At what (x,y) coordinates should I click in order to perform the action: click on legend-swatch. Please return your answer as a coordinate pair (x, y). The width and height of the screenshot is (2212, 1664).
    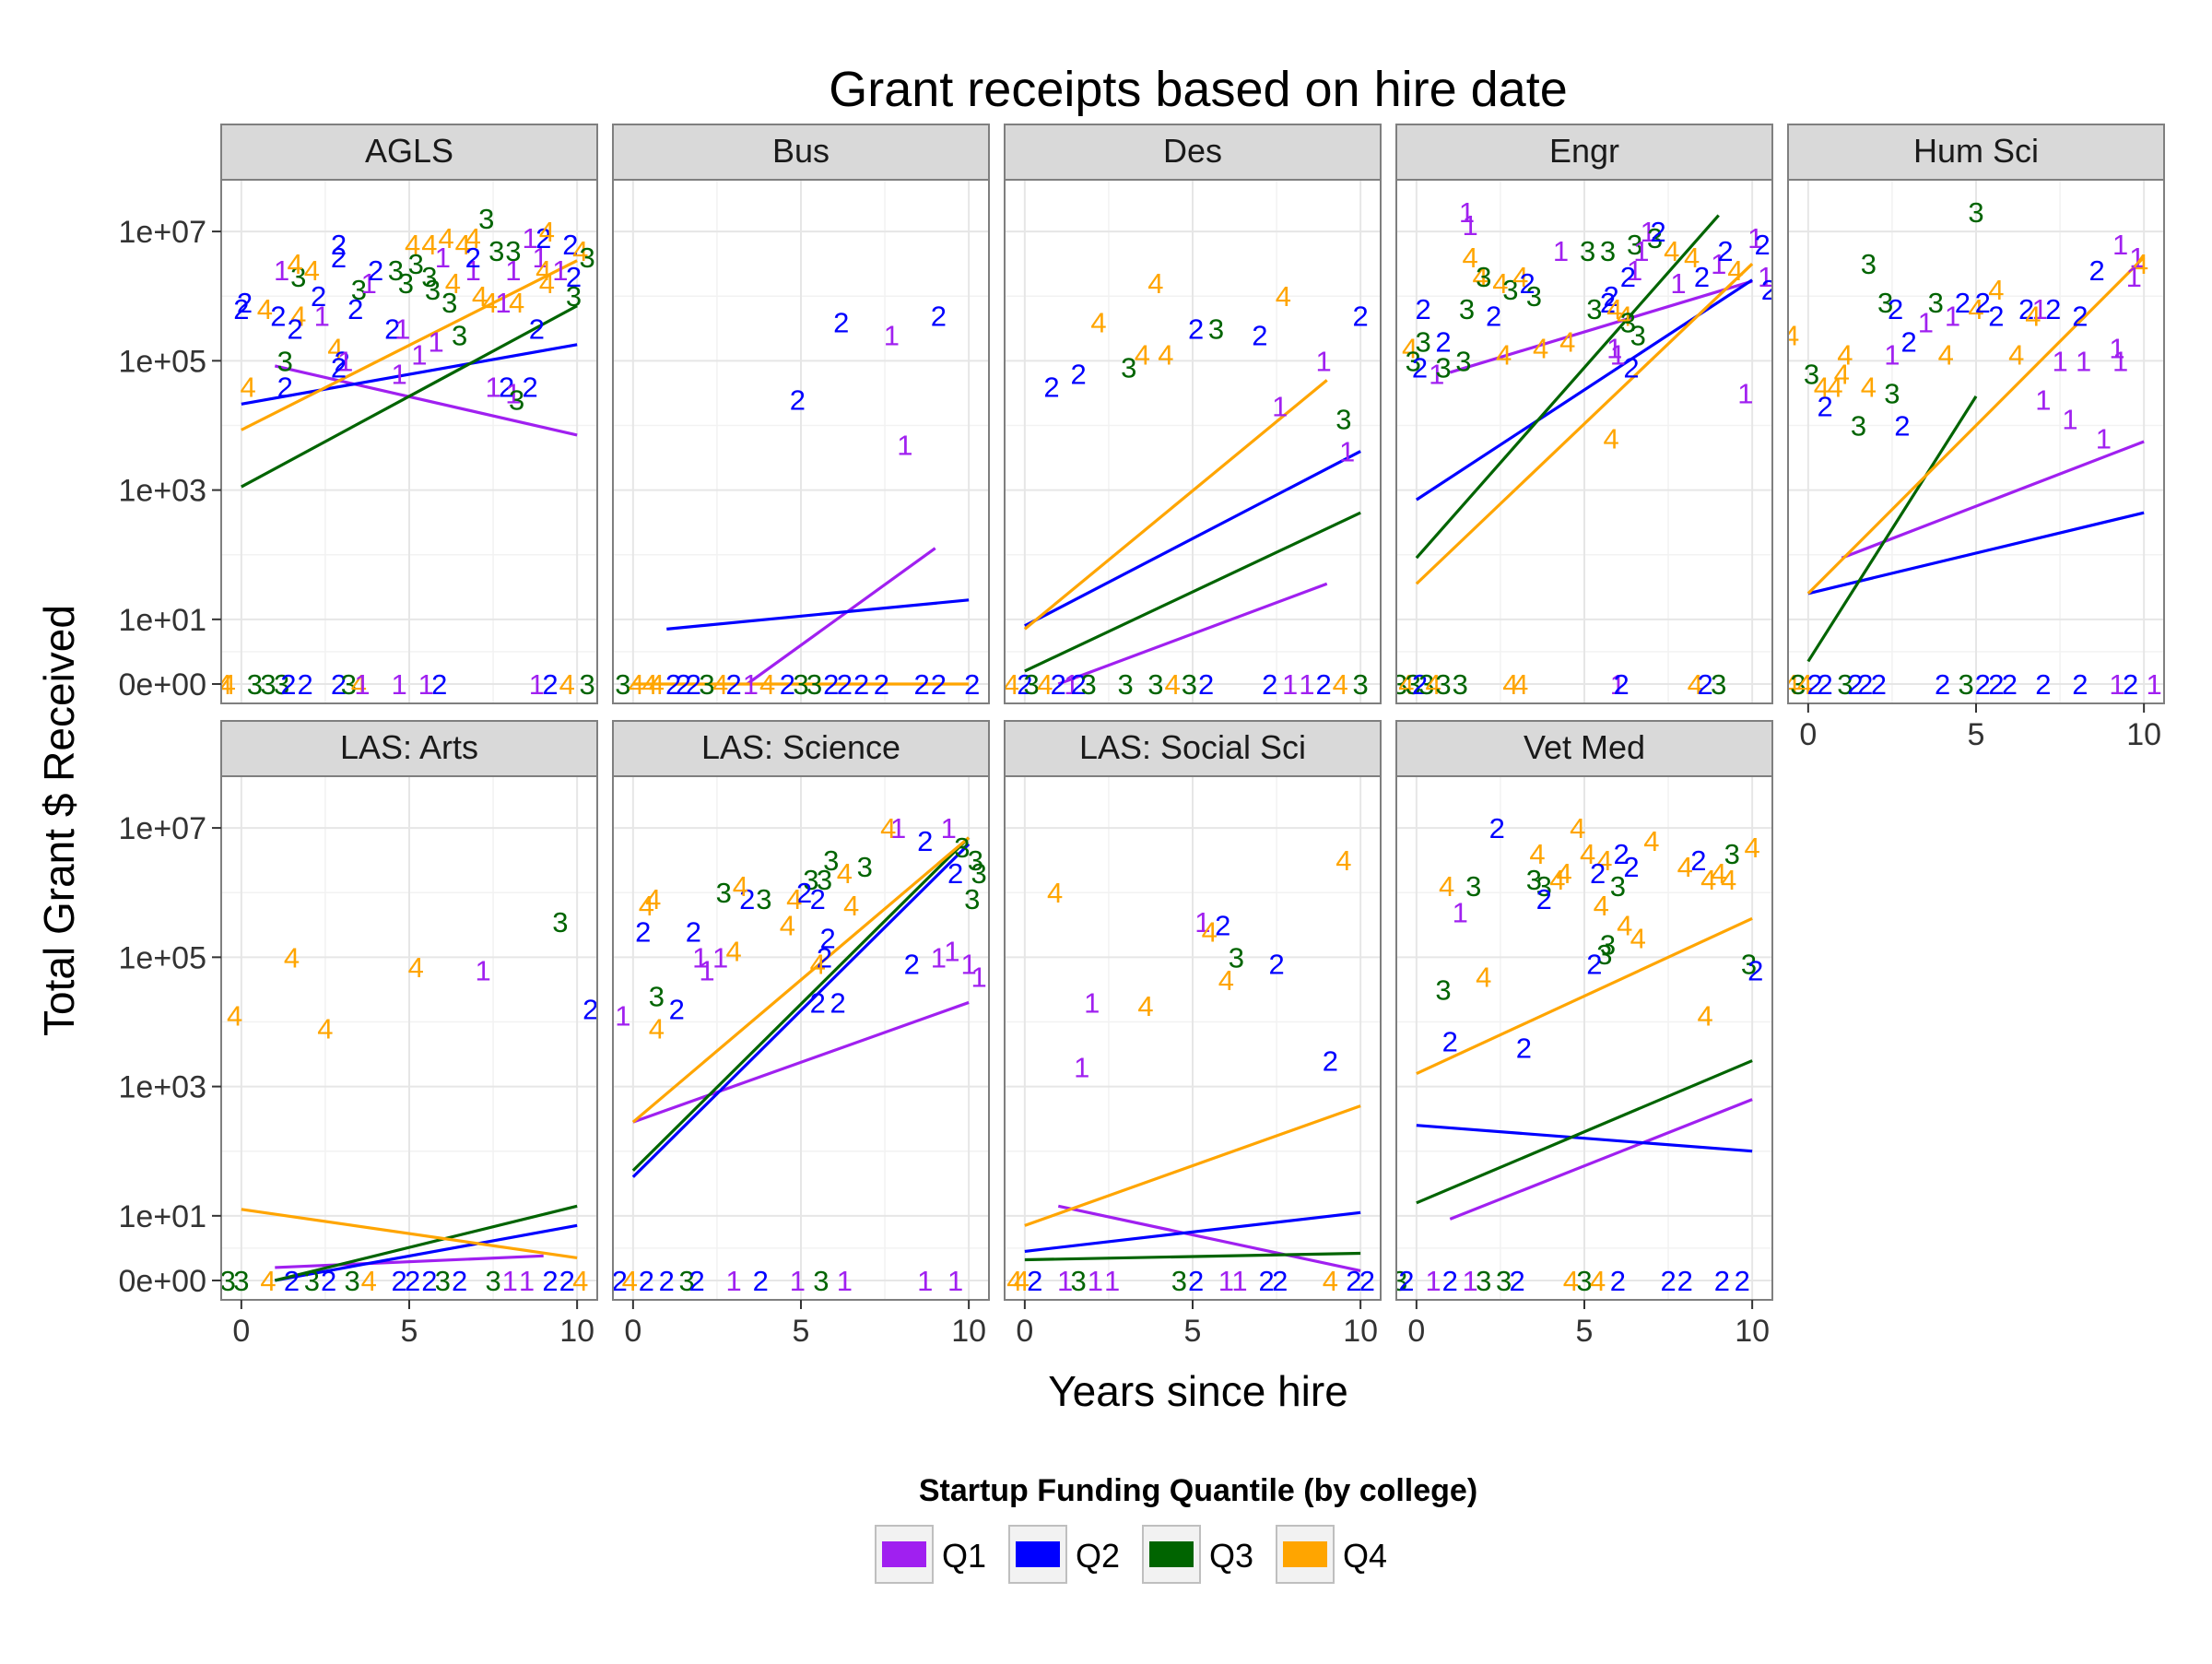
    Looking at the image, I should click on (1305, 1554).